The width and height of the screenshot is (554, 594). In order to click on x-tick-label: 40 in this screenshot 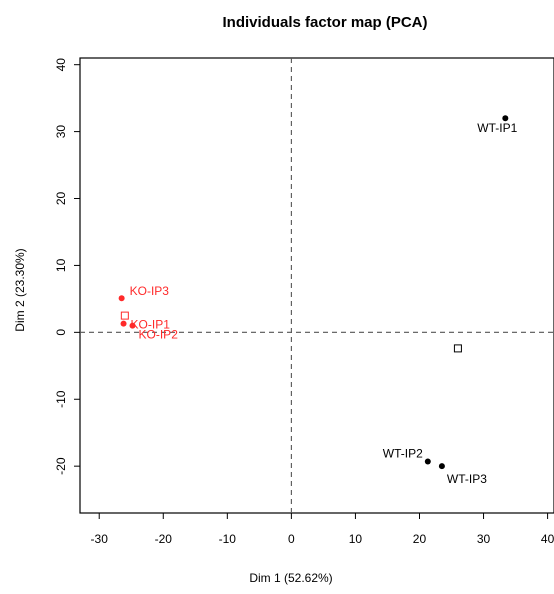, I will do `click(547, 539)`.